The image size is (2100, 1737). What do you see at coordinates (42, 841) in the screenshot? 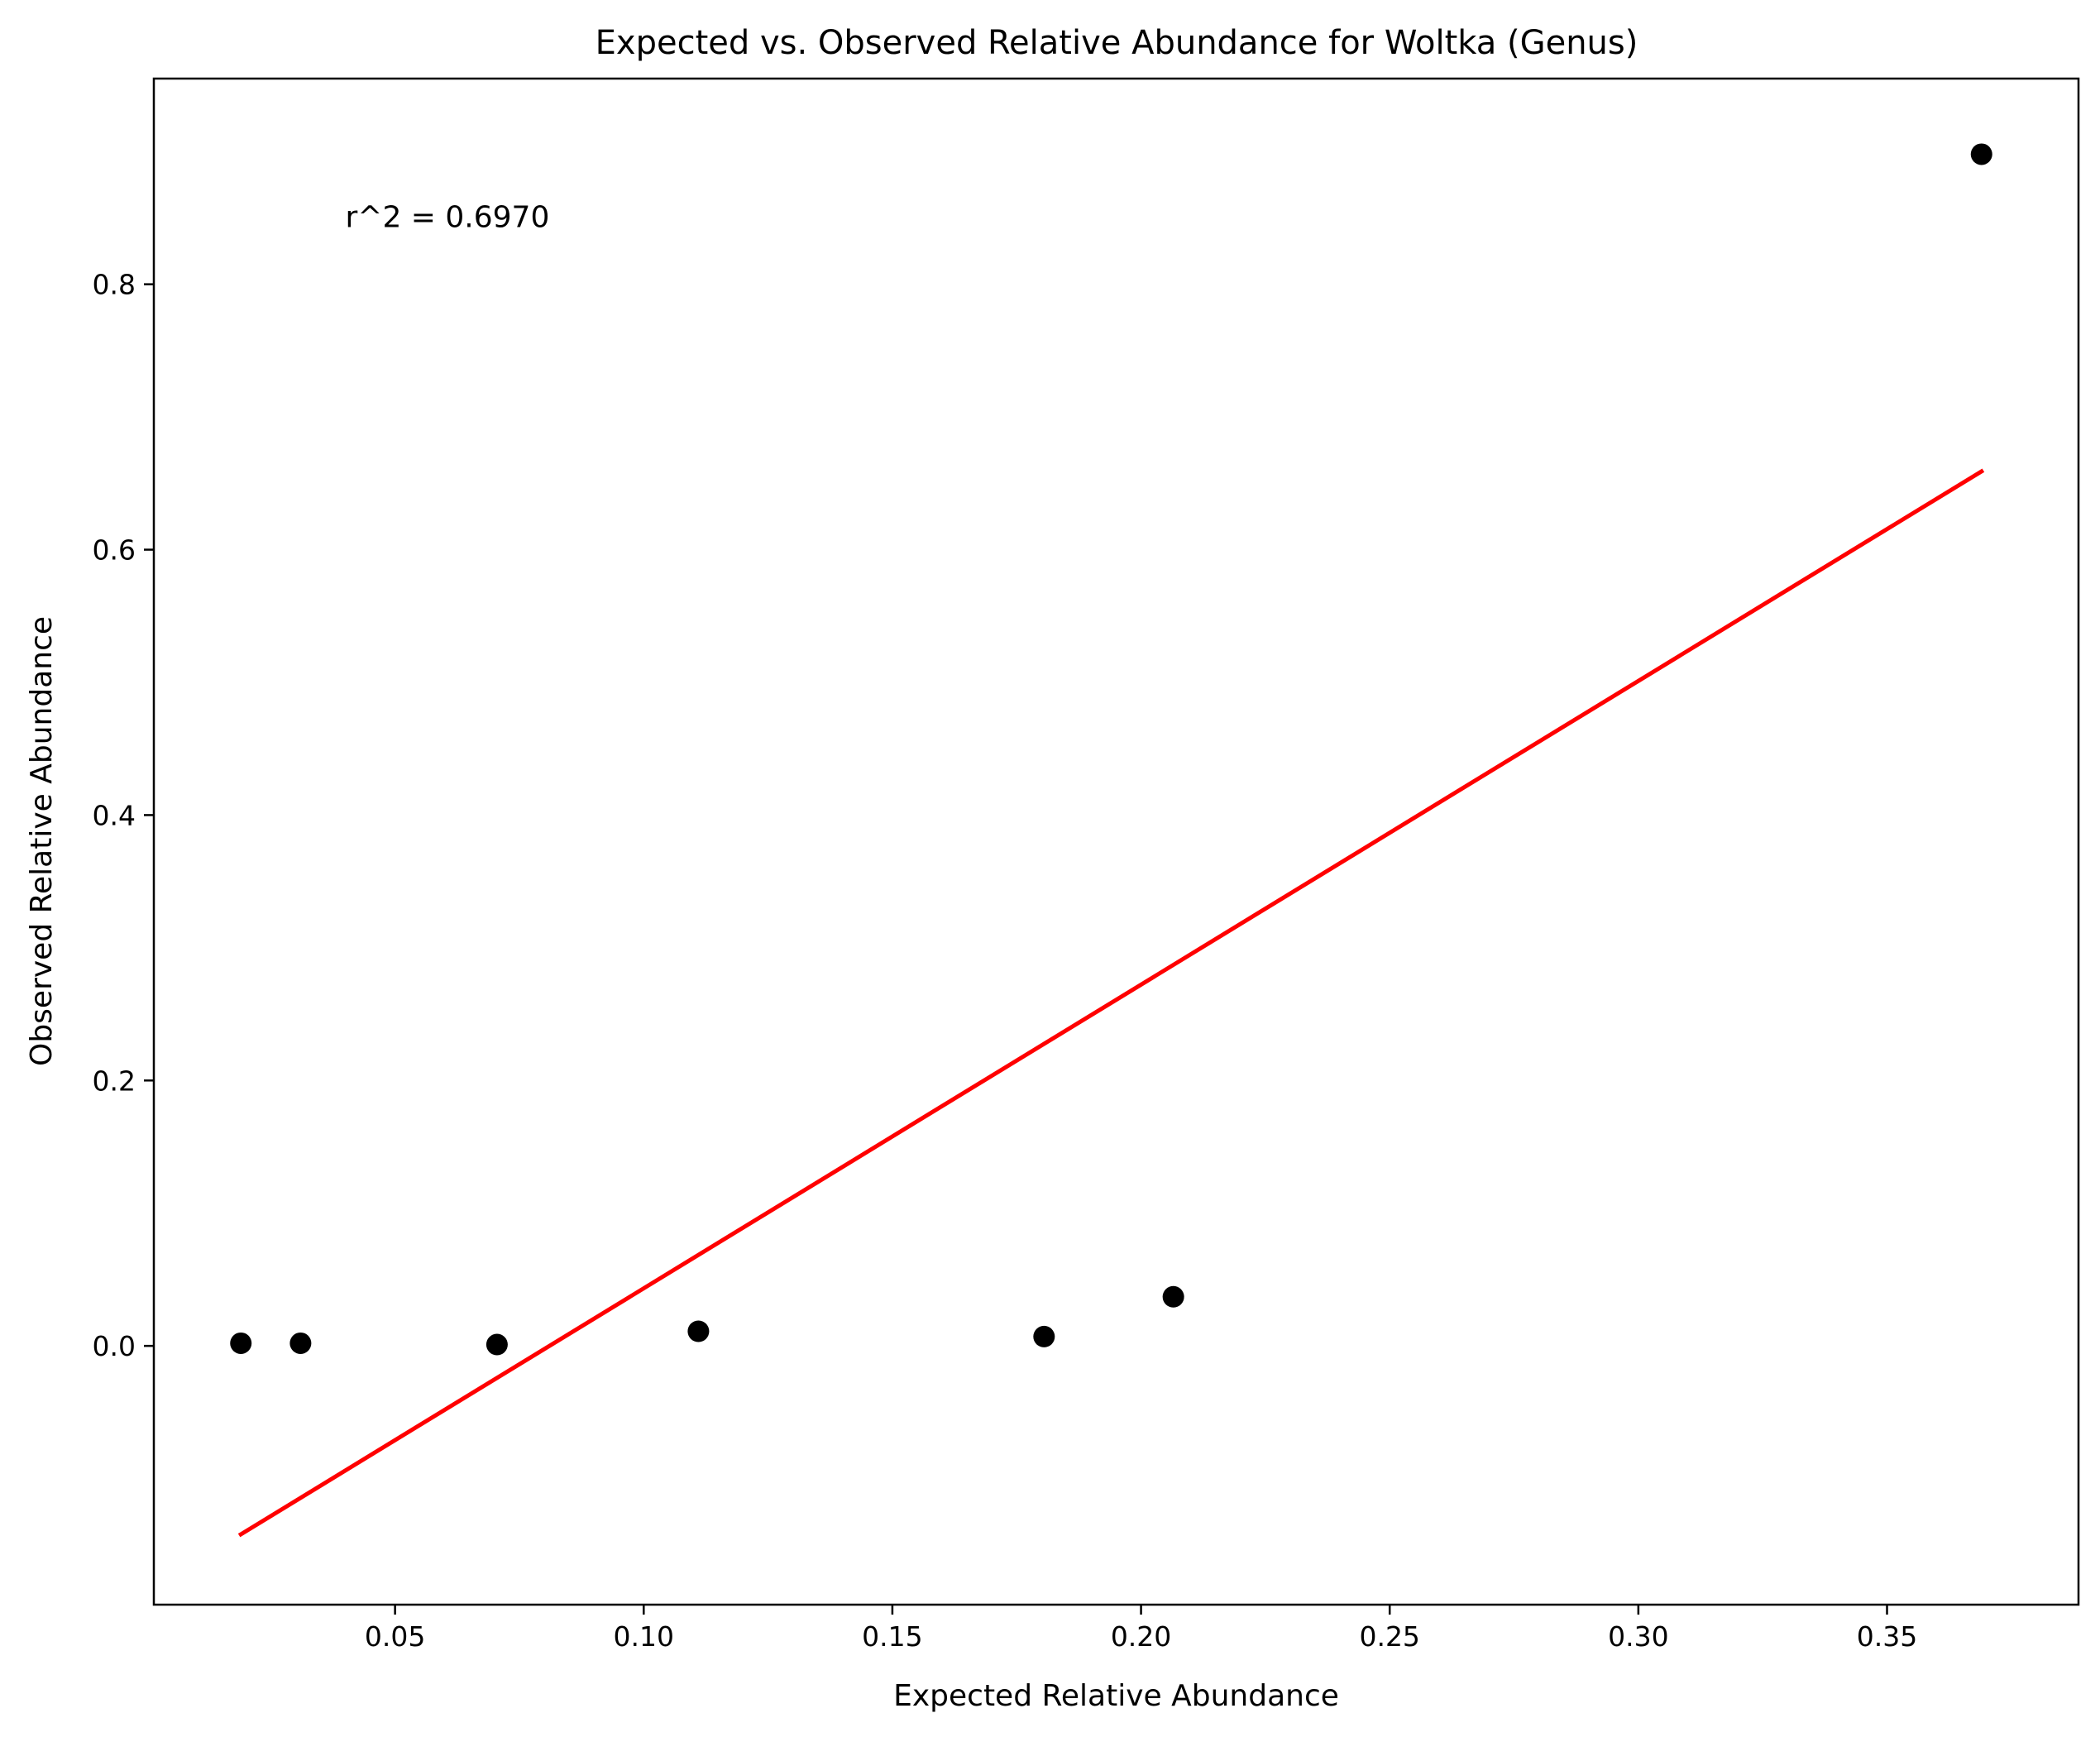
I see `y-axis-label: Observed Relative Abundance` at bounding box center [42, 841].